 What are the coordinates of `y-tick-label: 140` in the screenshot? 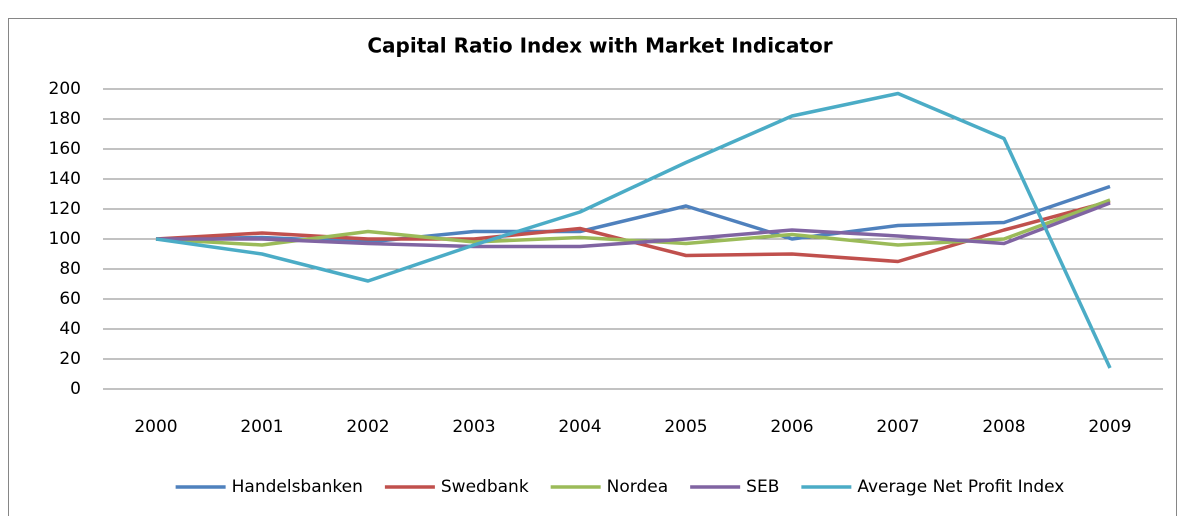 It's located at (65, 179).